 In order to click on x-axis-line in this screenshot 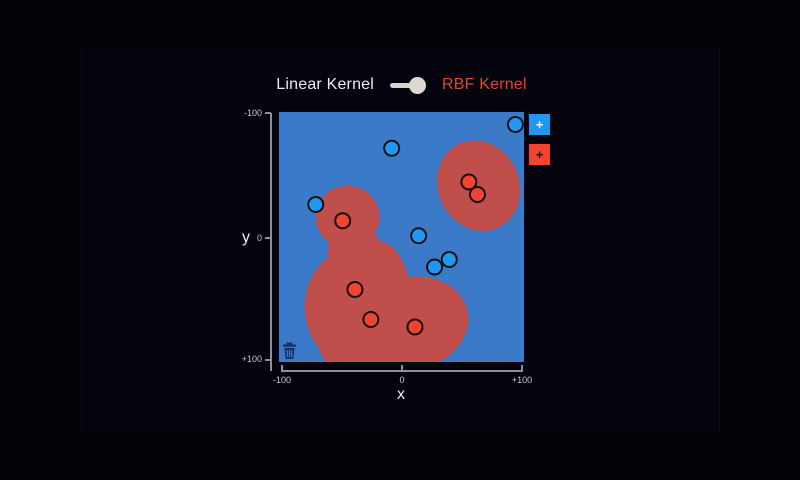, I will do `click(402, 371)`.